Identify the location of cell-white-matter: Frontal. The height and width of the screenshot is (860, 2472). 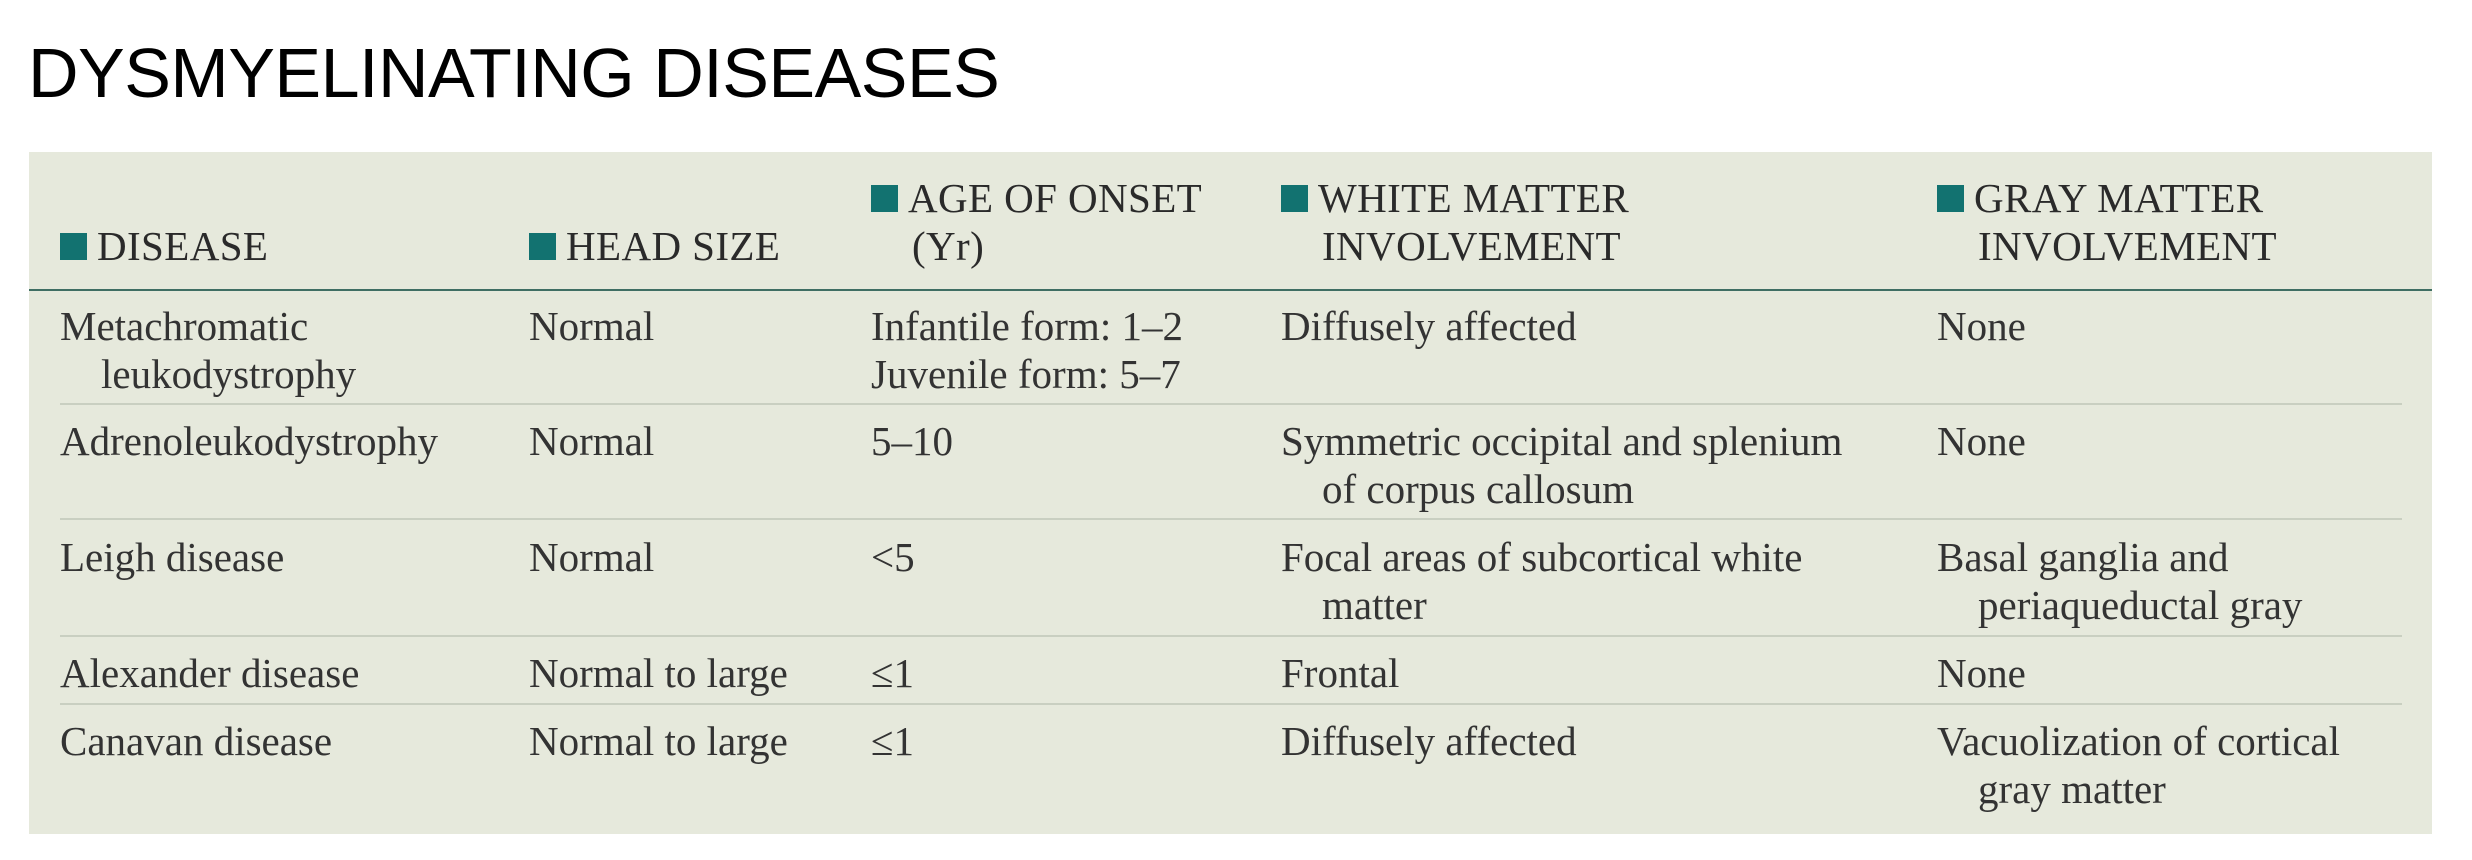
(1340, 673).